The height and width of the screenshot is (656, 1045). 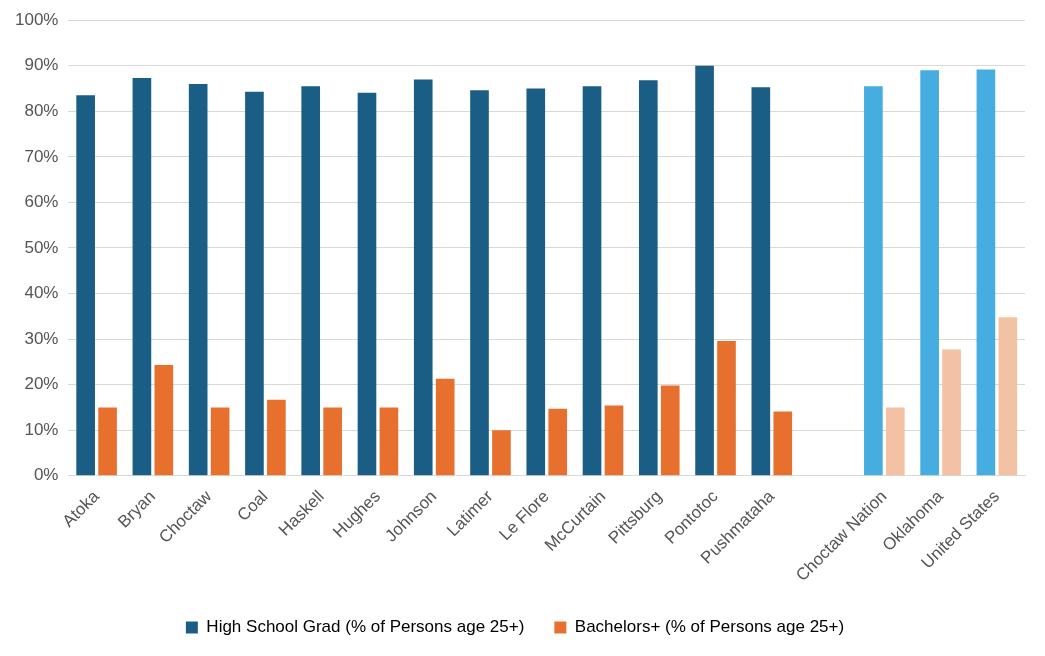 I want to click on y-tick-label: 60%, so click(x=41, y=202).